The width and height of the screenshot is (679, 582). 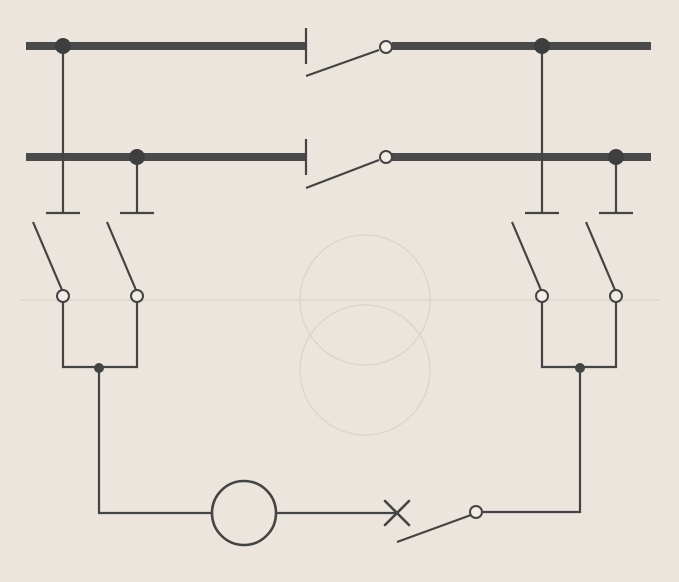 What do you see at coordinates (348, 53) in the screenshot?
I see `upper-bus-coupler-switch` at bounding box center [348, 53].